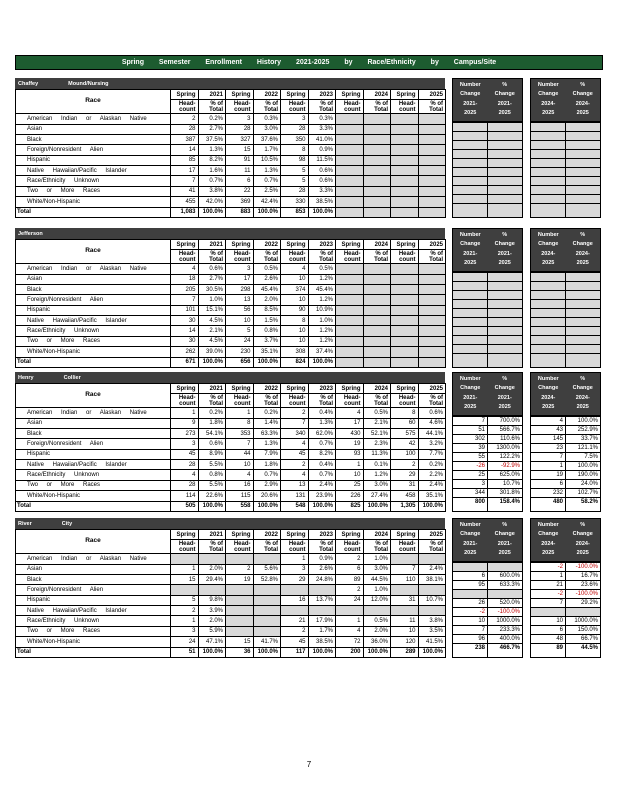 This screenshot has width=618, height=800. What do you see at coordinates (470, 493) in the screenshot?
I see `number-change-cell: 344` at bounding box center [470, 493].